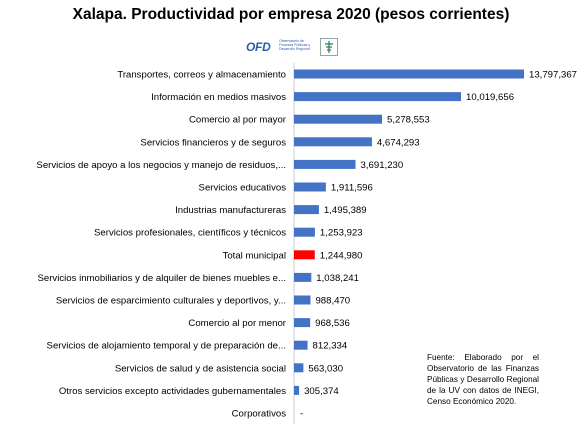  What do you see at coordinates (398, 142) in the screenshot?
I see `data-label: 4,674,293` at bounding box center [398, 142].